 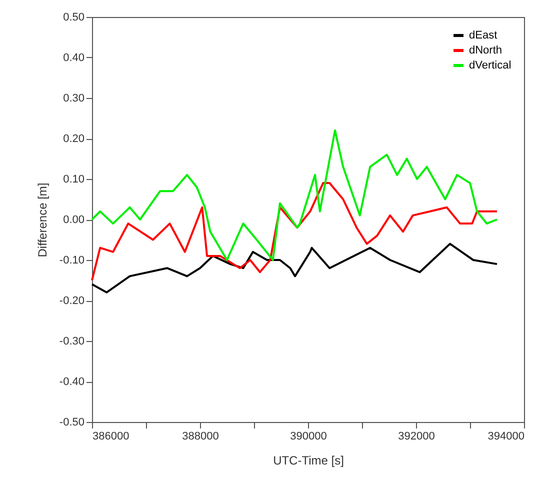 What do you see at coordinates (42, 220) in the screenshot?
I see `y-axis-title: Difference [m]` at bounding box center [42, 220].